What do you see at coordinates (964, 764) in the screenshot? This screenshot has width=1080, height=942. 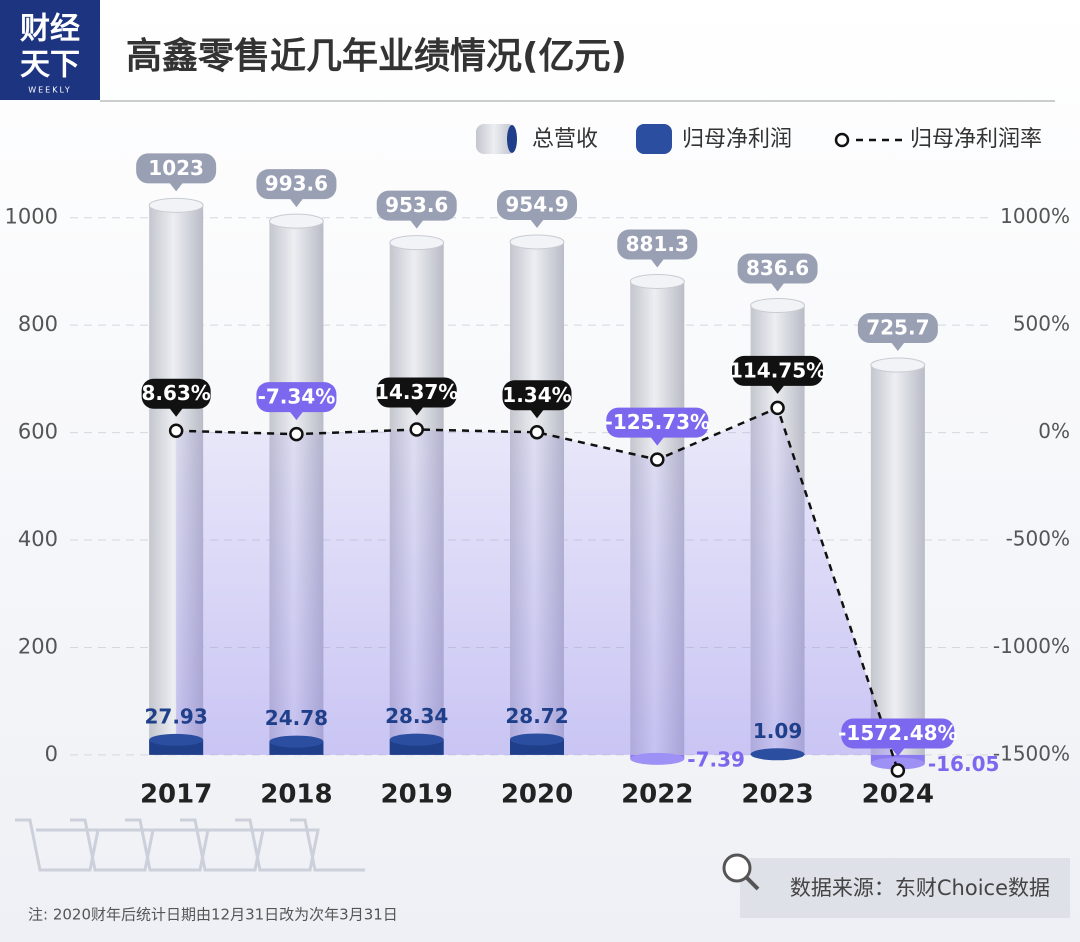 I see `profit-label: -16.05` at bounding box center [964, 764].